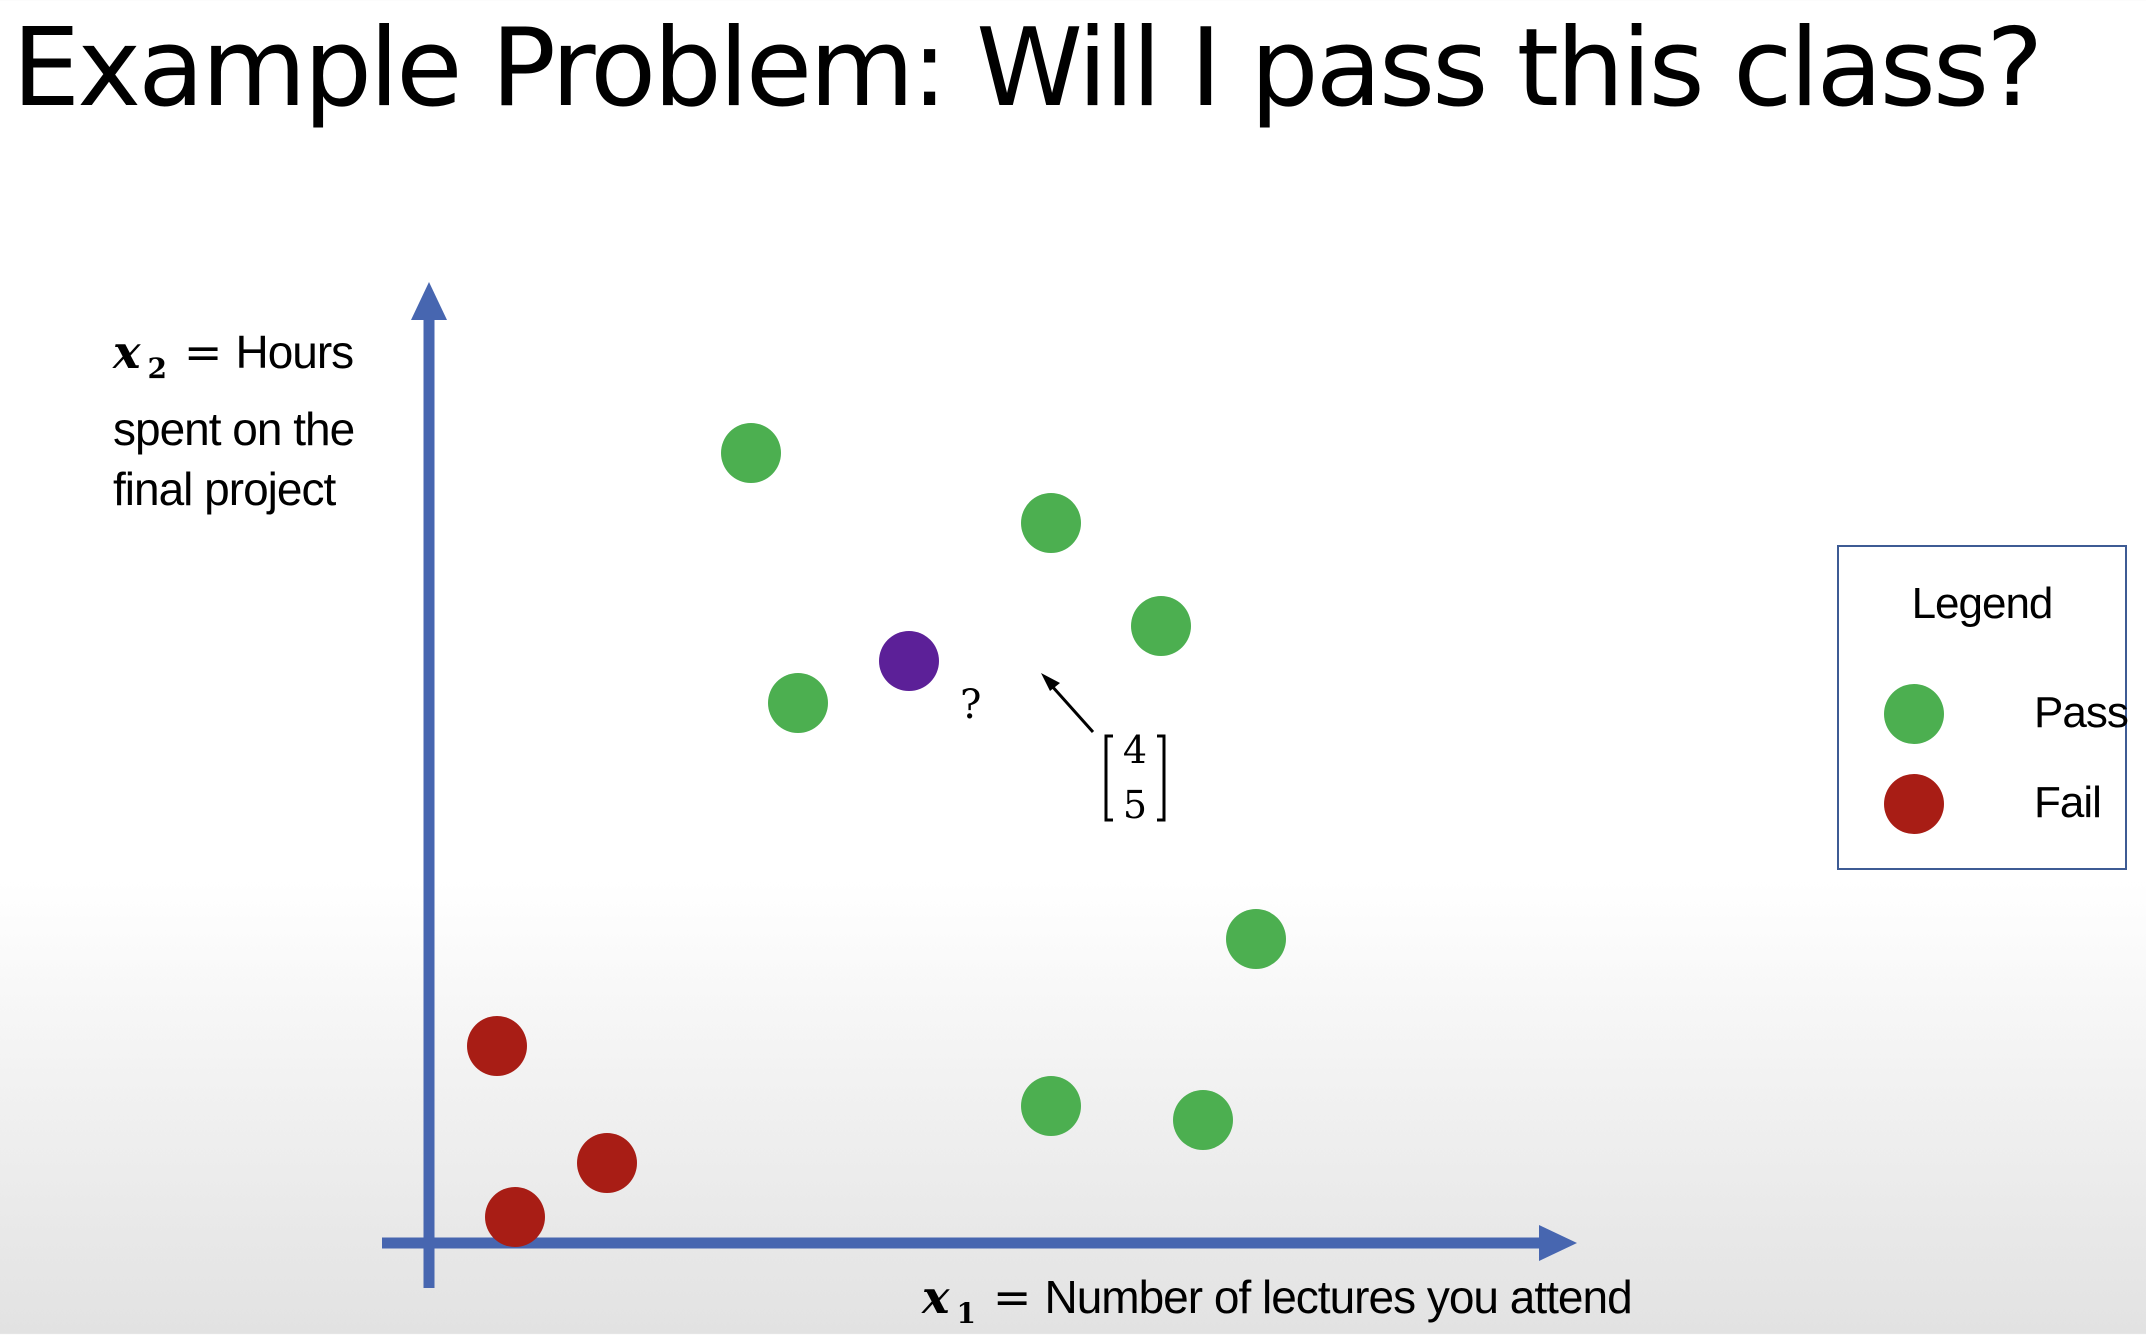  Describe the element at coordinates (970, 705) in the screenshot. I see `query-question-mark: ?` at that location.